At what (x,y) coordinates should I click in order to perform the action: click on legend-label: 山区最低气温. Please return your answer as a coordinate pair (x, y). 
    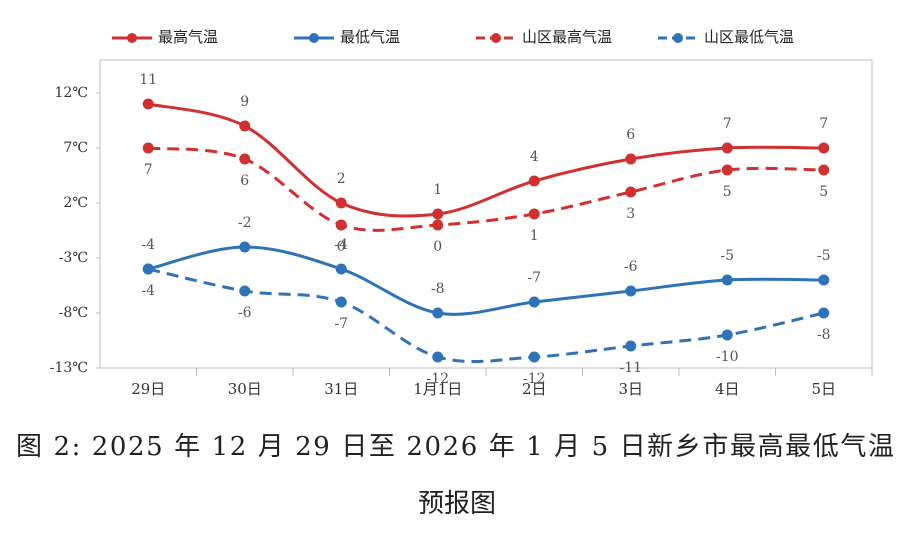
    Looking at the image, I should click on (749, 37).